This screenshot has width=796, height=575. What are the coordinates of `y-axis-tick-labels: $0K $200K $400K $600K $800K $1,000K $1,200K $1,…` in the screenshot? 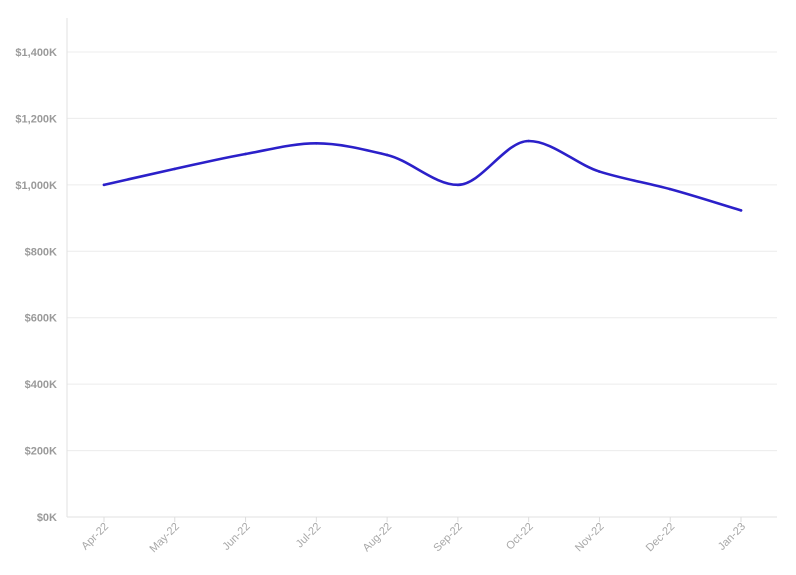 It's located at (36, 285).